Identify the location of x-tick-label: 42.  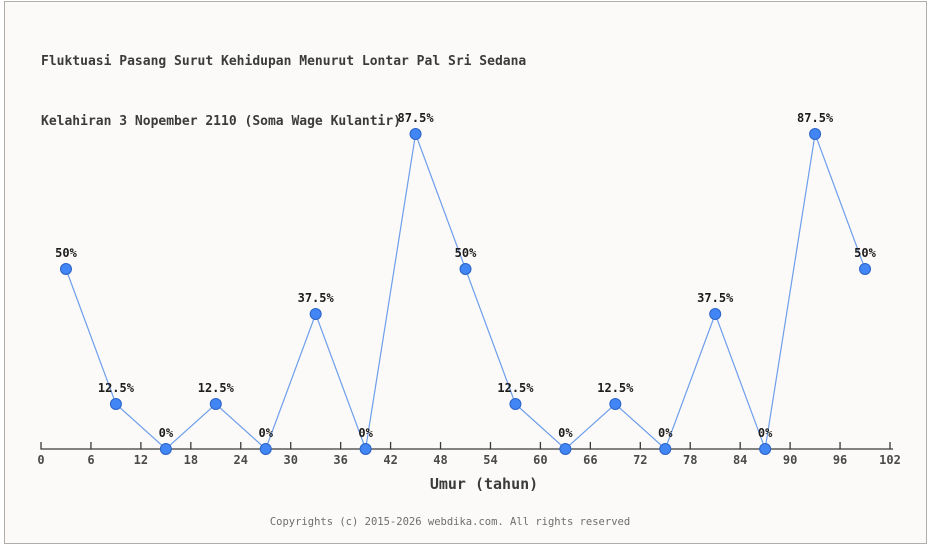
(390, 460).